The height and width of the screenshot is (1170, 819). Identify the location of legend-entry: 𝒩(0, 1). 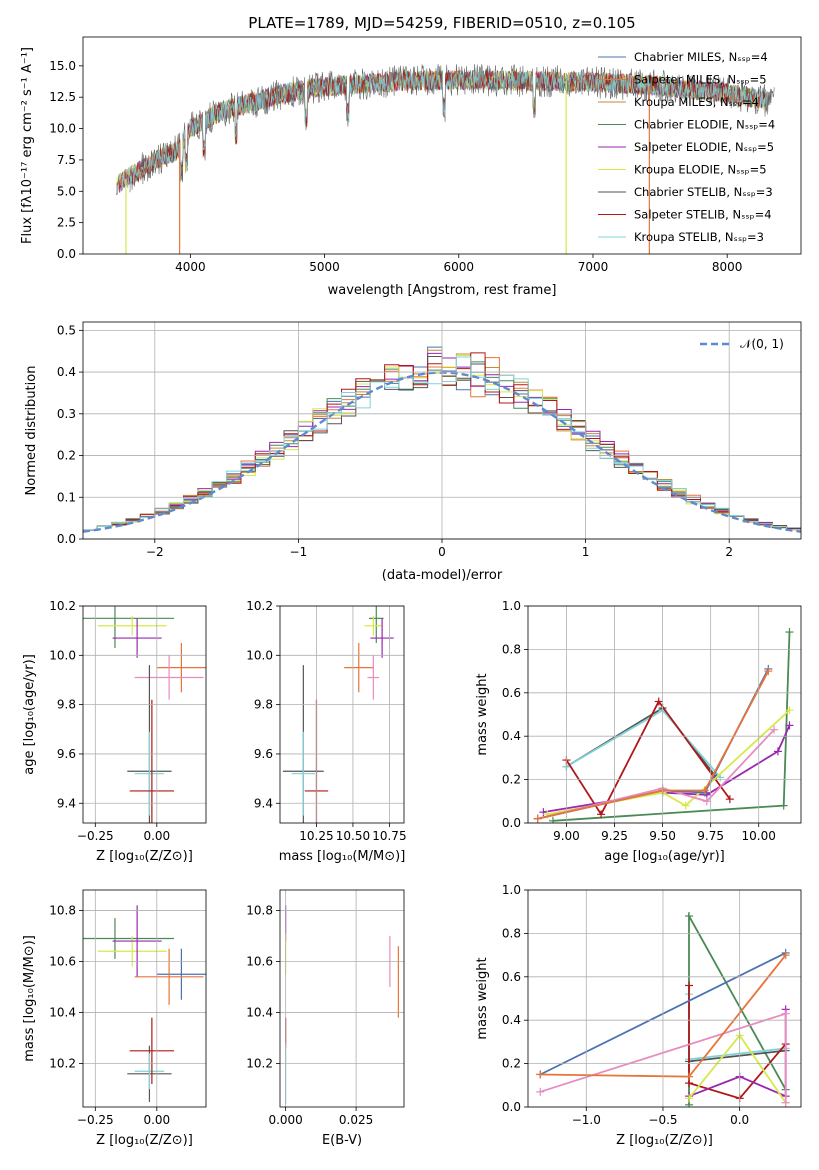
(762, 344).